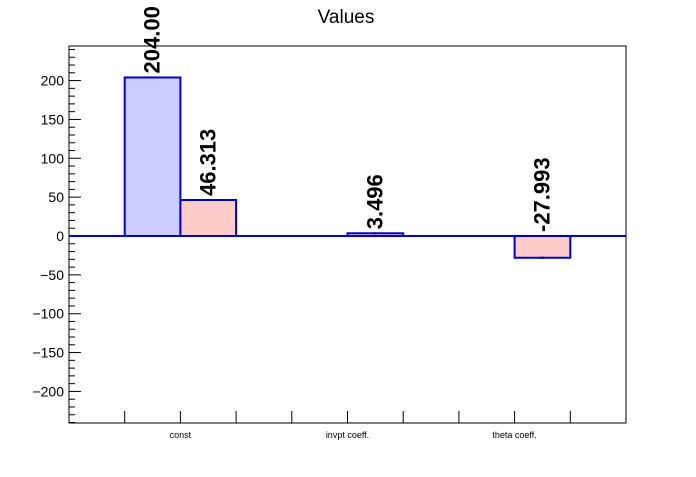 This screenshot has width=696, height=477. Describe the element at coordinates (374, 201) in the screenshot. I see `bar-value-label: 3.496` at that location.